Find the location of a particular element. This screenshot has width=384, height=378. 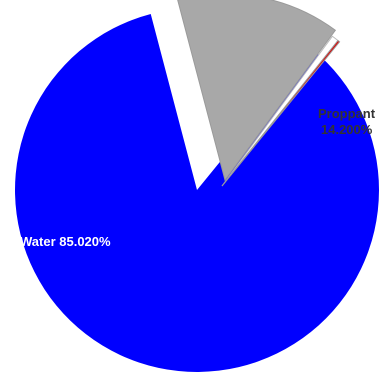

proppant-slice-label-value: 14.200% is located at coordinates (347, 129).